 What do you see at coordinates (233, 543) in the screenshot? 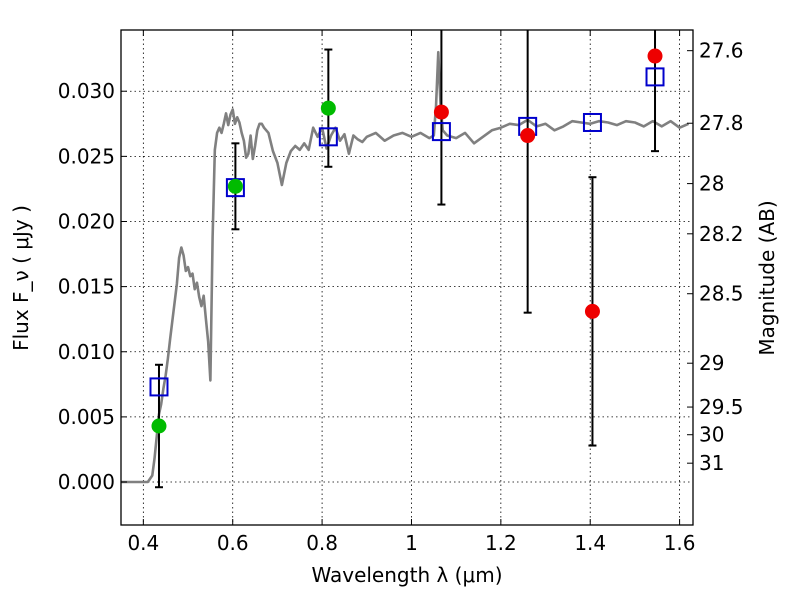
I see `x-tick-label: 0.6` at bounding box center [233, 543].